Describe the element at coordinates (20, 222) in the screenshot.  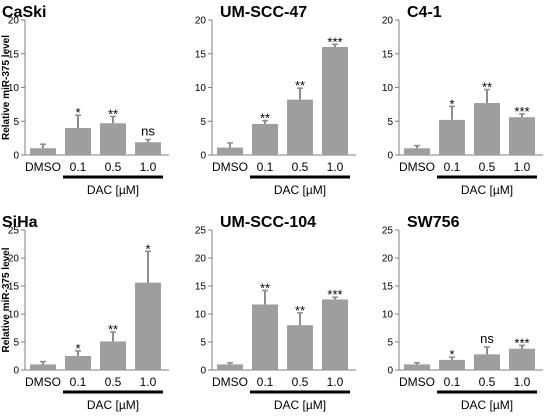
I see `panel-title: SiHa` at that location.